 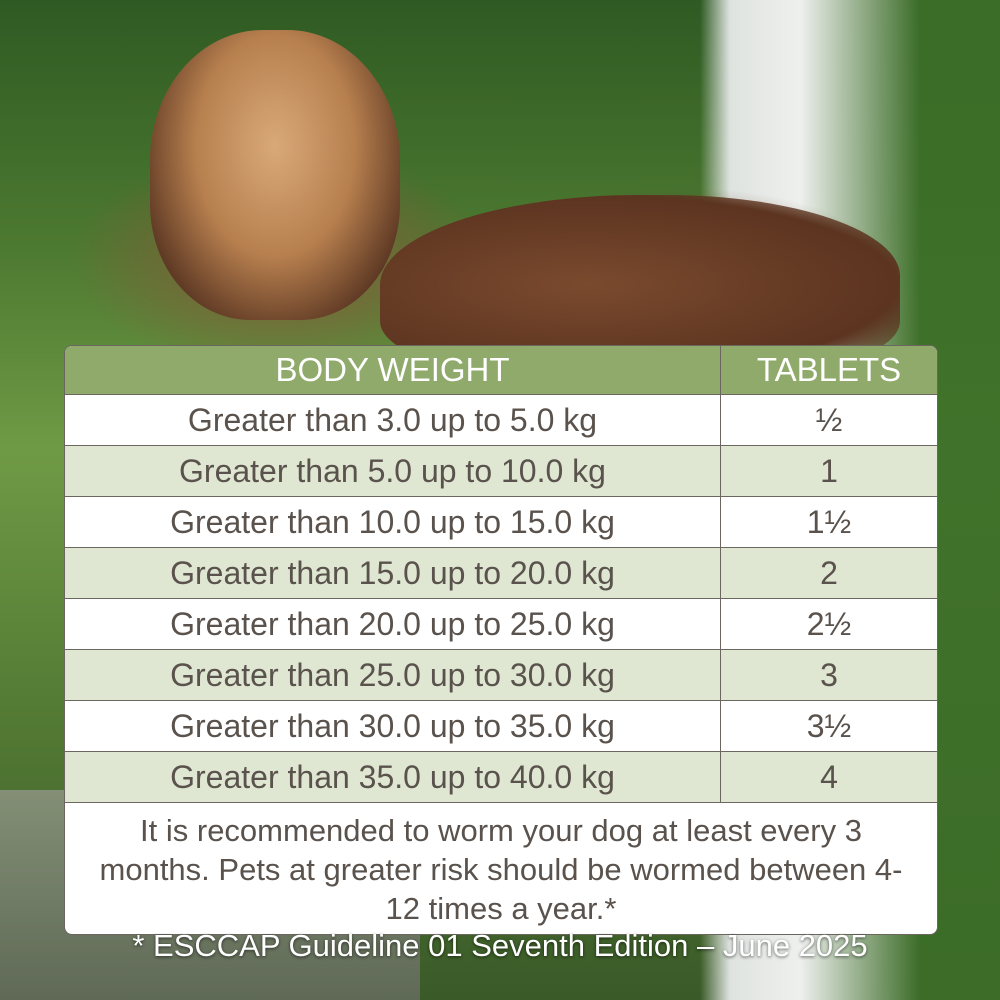 What do you see at coordinates (393, 471) in the screenshot?
I see `weight-cell: Greater than 5.0 up to 10.0 kg` at bounding box center [393, 471].